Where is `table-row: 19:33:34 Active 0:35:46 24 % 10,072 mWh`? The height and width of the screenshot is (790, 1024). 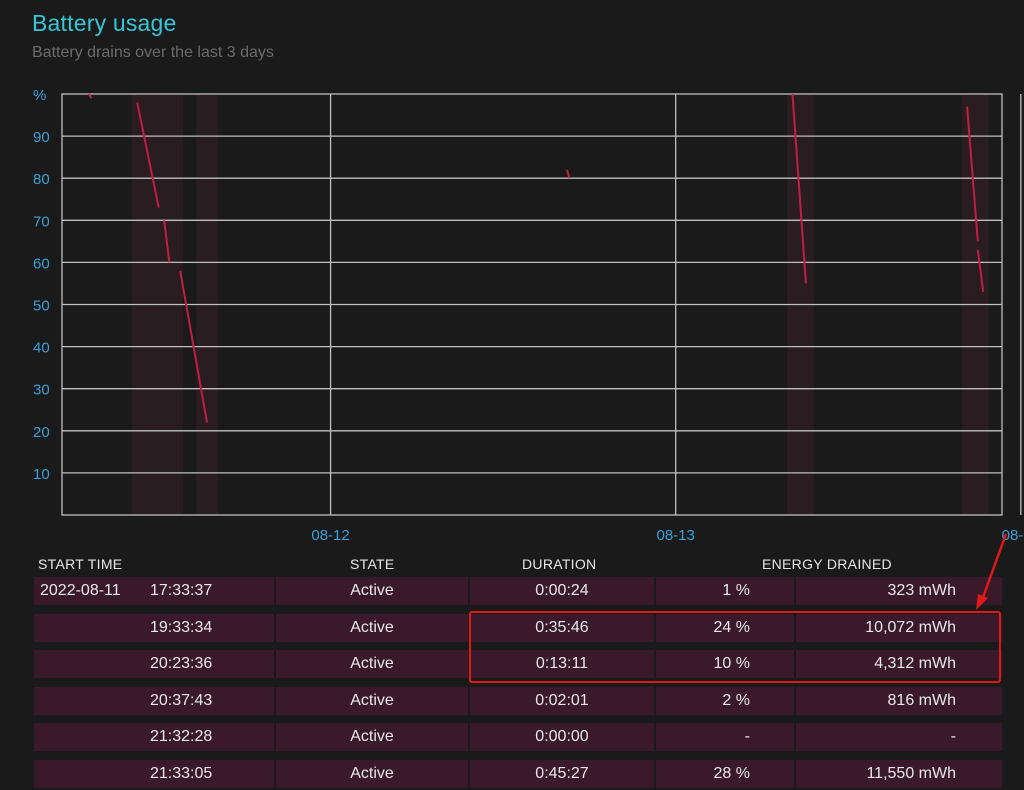
table-row: 19:33:34 Active 0:35:46 24 % 10,072 mWh is located at coordinates (517, 627).